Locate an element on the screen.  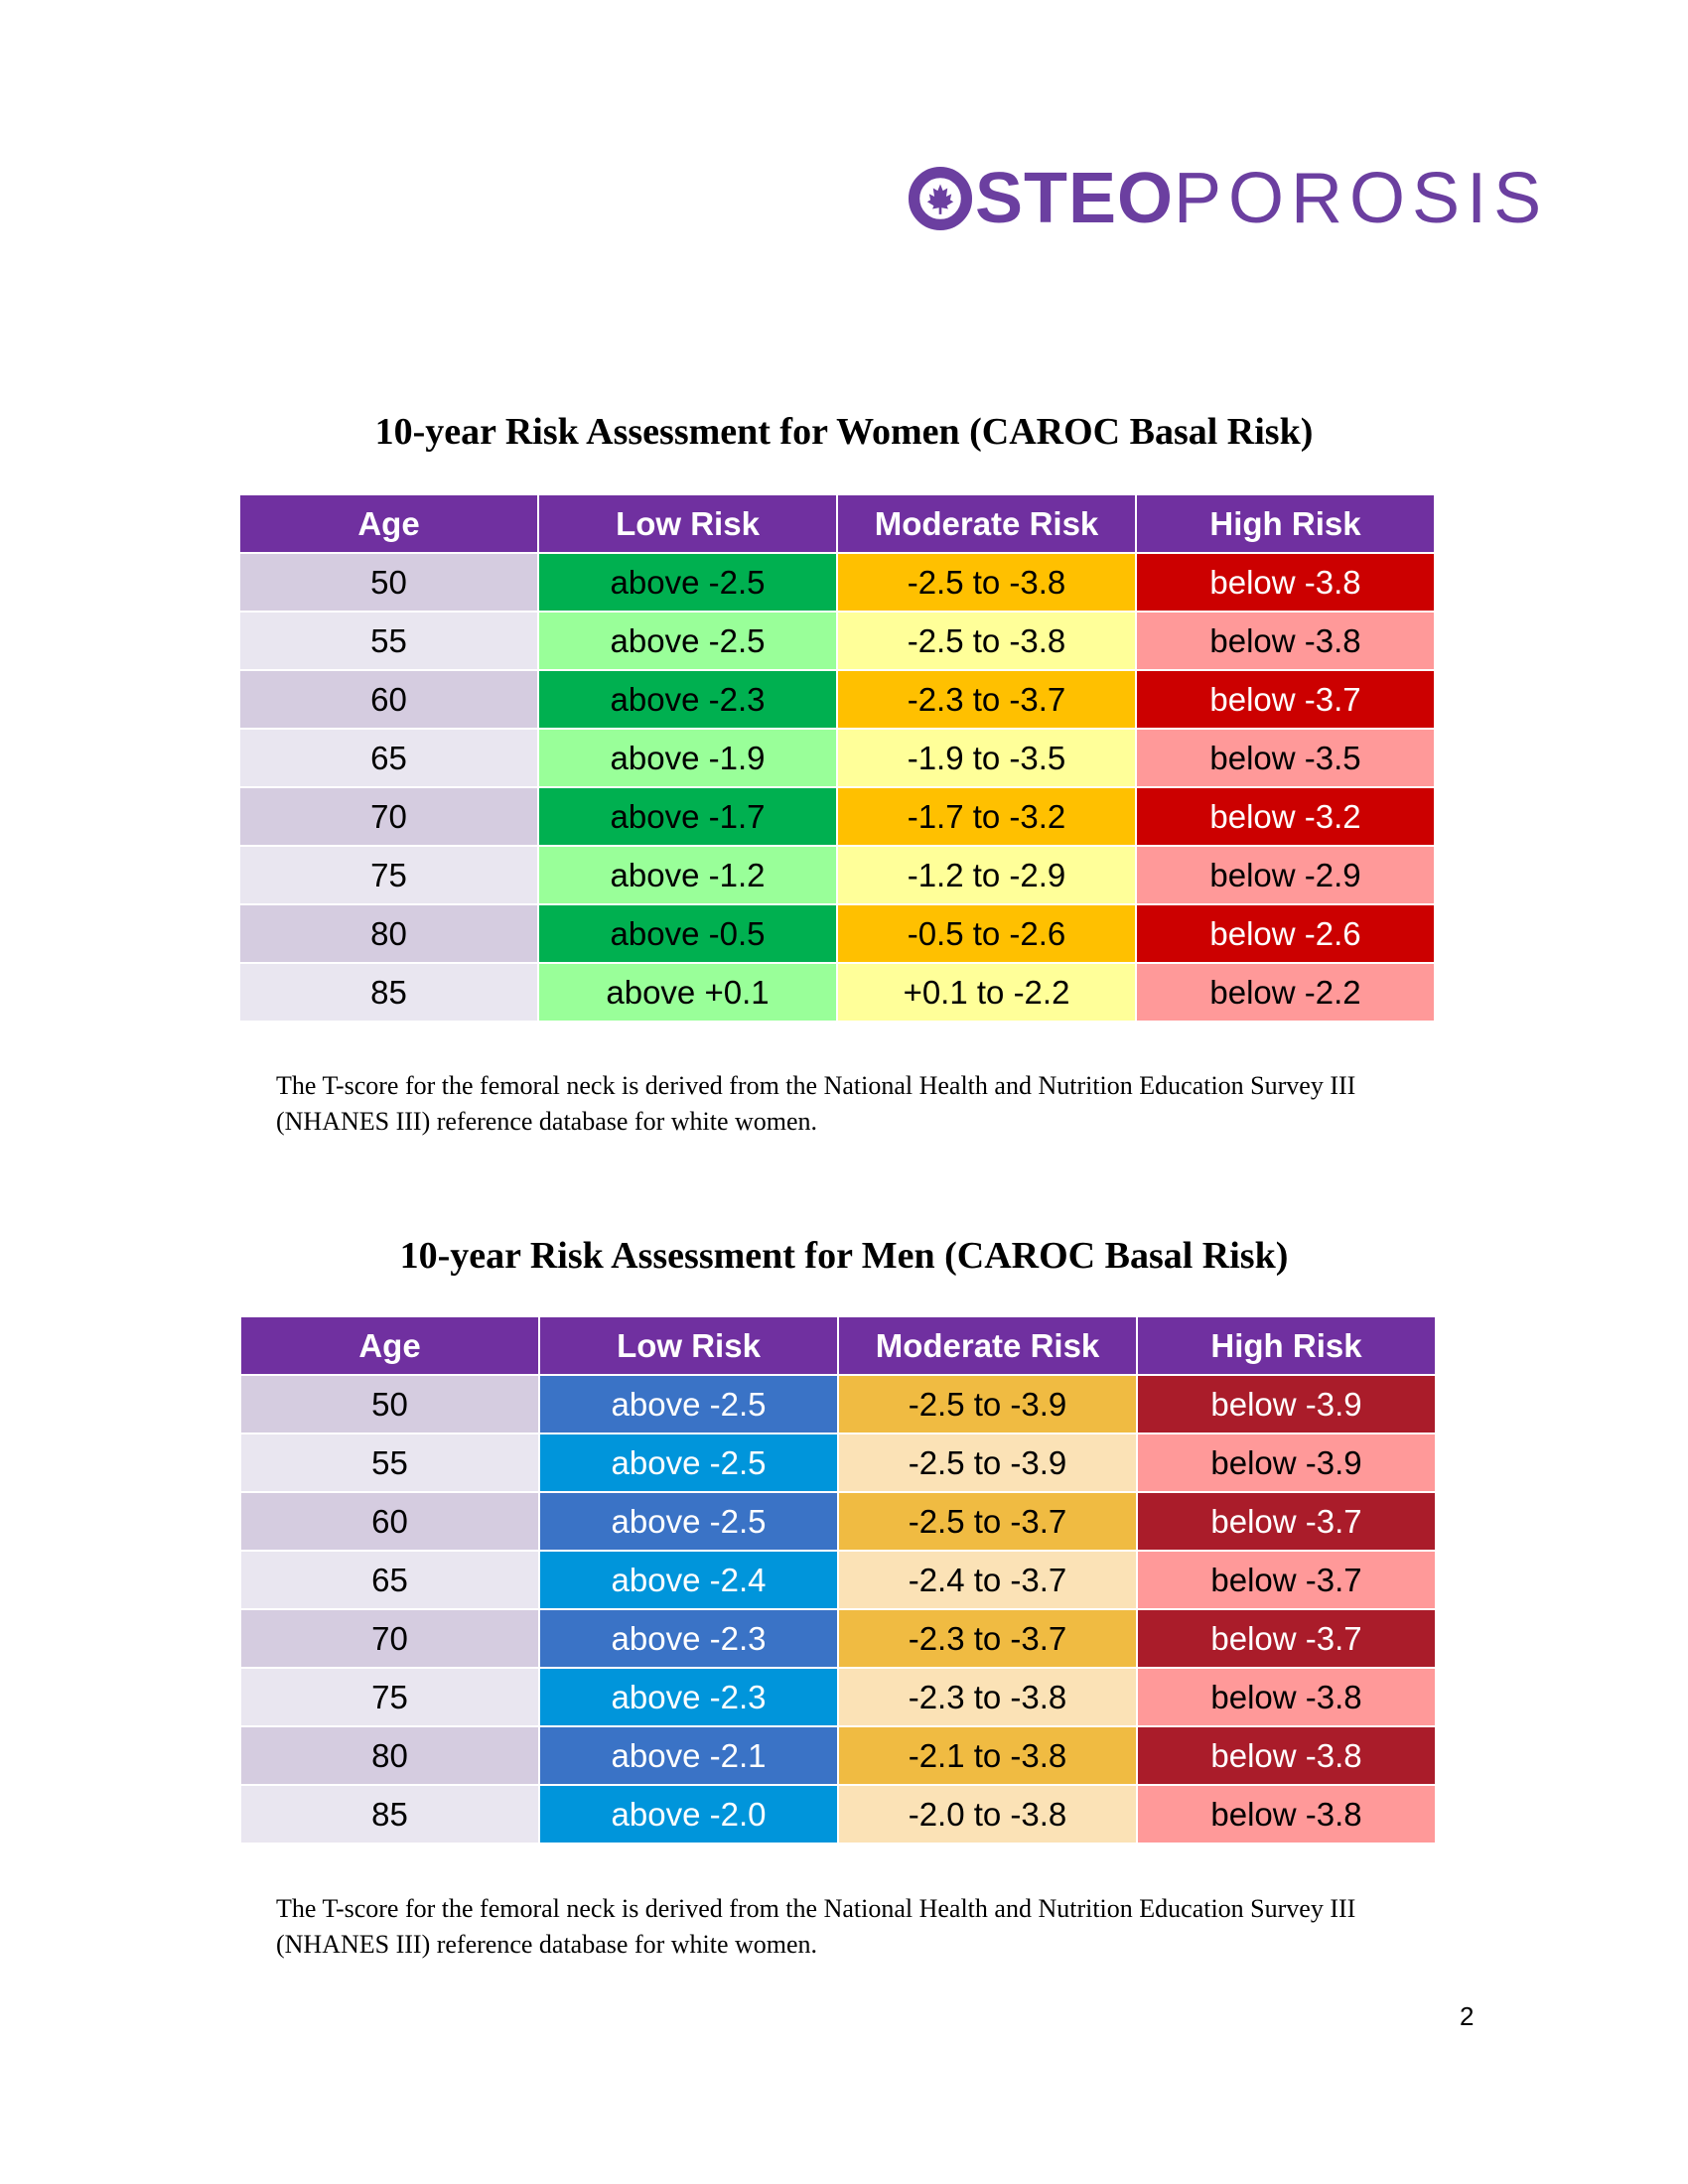
men-cell-high-risk: below -3.9 is located at coordinates (1286, 1404).